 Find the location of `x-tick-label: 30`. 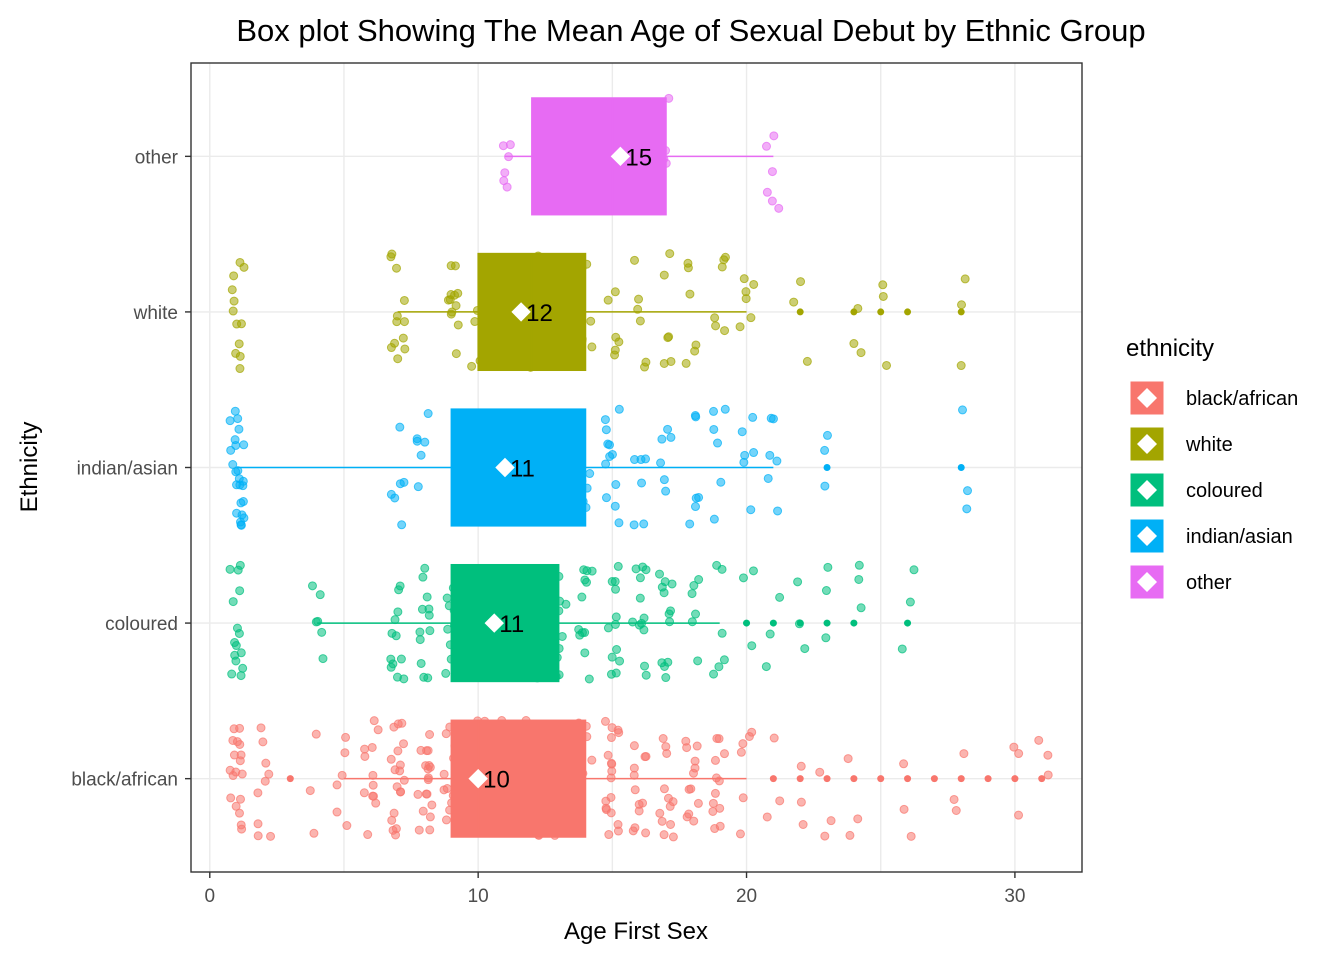

x-tick-label: 30 is located at coordinates (1014, 896).